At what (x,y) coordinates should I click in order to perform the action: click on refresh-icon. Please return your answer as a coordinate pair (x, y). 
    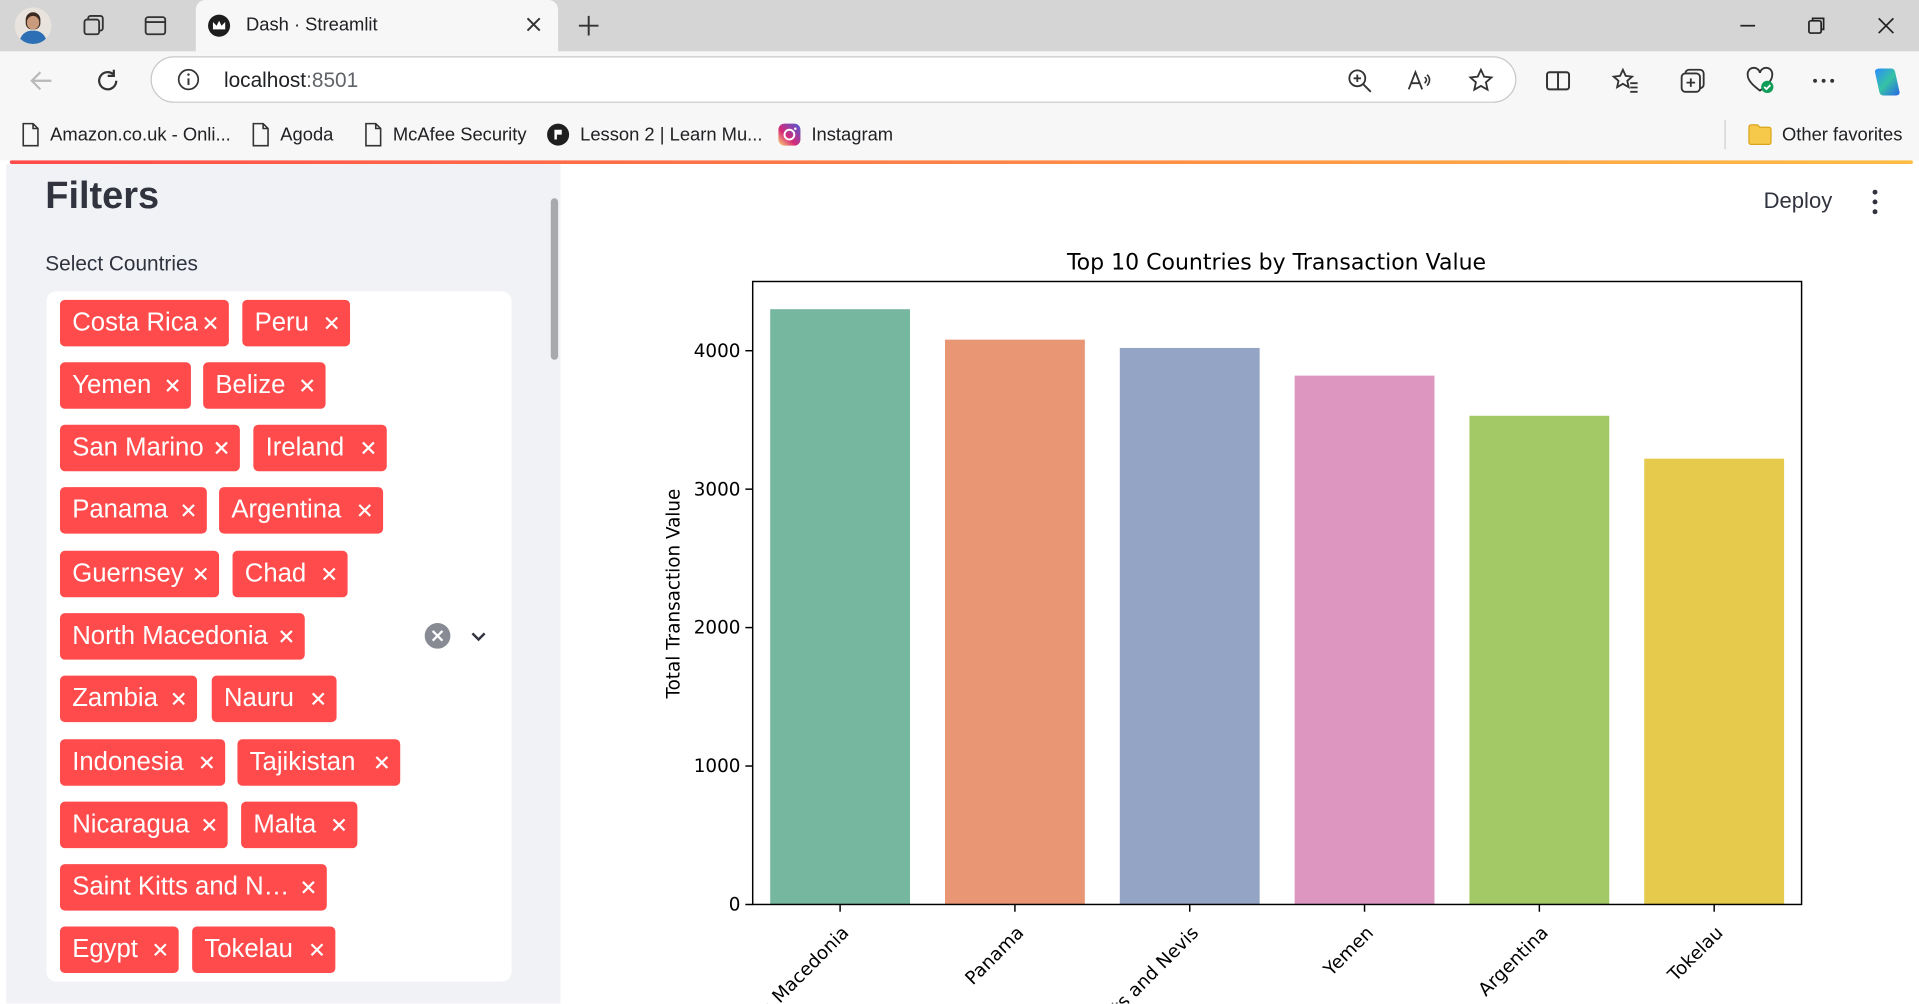
    Looking at the image, I should click on (107, 80).